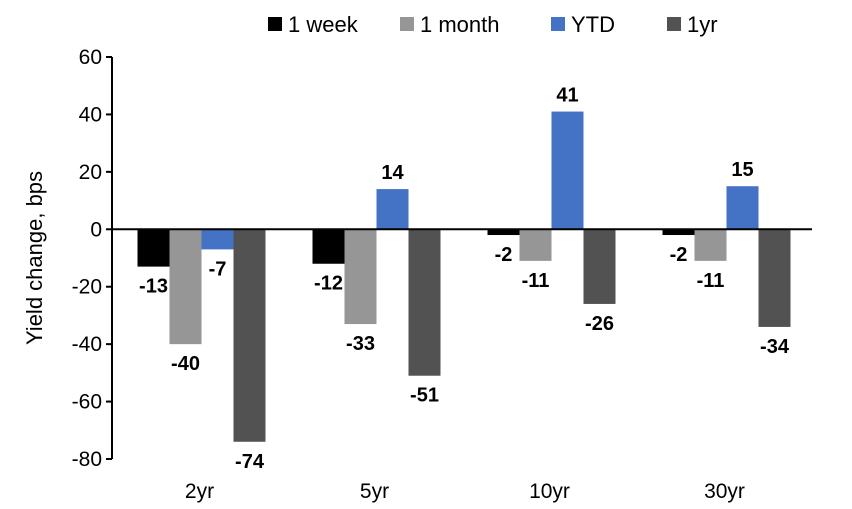 This screenshot has width=852, height=509. Describe the element at coordinates (742, 170) in the screenshot. I see `data-label: 15` at that location.